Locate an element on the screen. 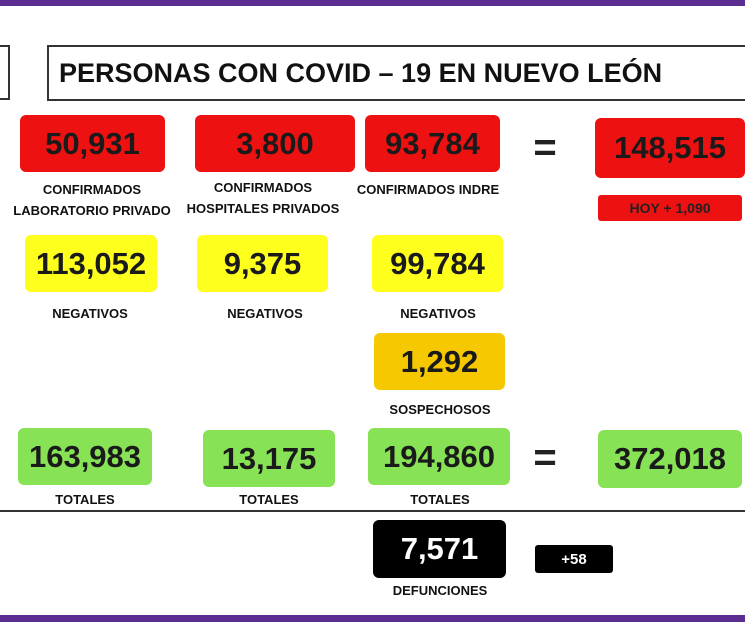 This screenshot has width=745, height=622. value-box: 9,375 is located at coordinates (262, 263).